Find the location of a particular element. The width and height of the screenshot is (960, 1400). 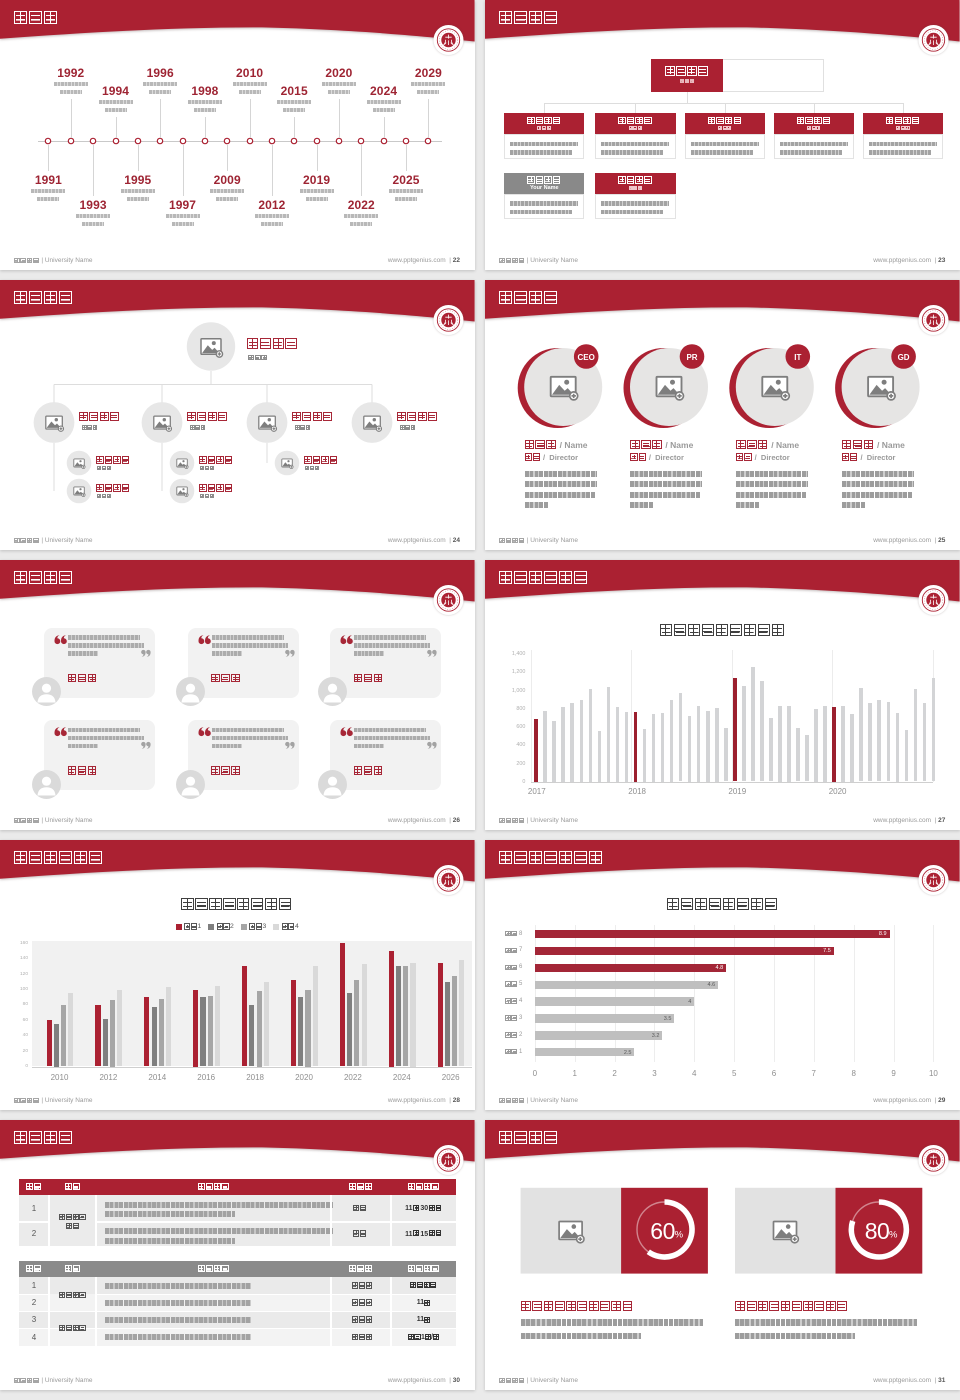

svg-text: PR is located at coordinates (692, 357).